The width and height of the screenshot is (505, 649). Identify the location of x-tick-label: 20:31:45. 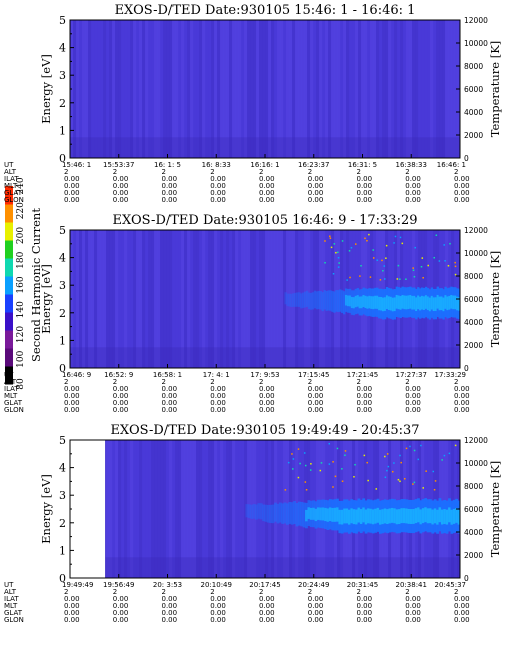
(362, 585).